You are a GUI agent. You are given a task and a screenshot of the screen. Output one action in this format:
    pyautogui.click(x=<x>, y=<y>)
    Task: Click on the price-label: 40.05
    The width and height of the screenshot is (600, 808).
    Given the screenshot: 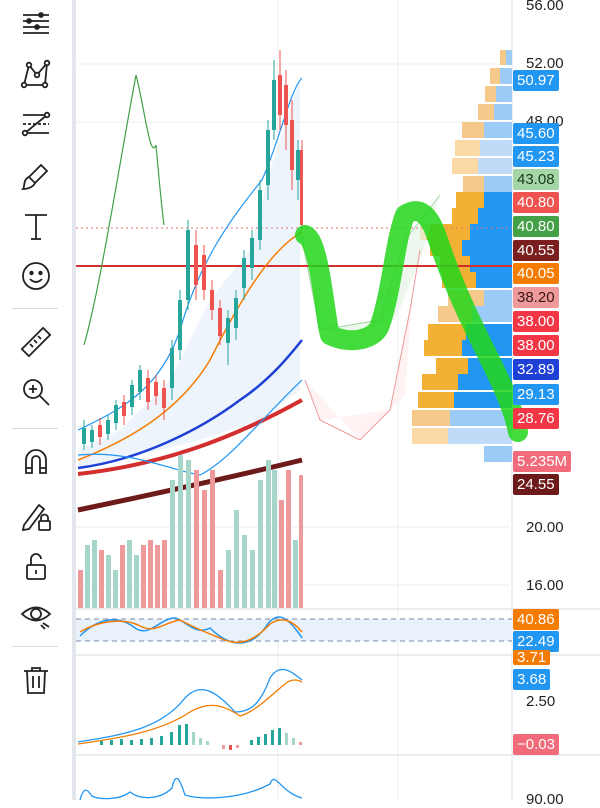 What is the action you would take?
    pyautogui.click(x=536, y=273)
    